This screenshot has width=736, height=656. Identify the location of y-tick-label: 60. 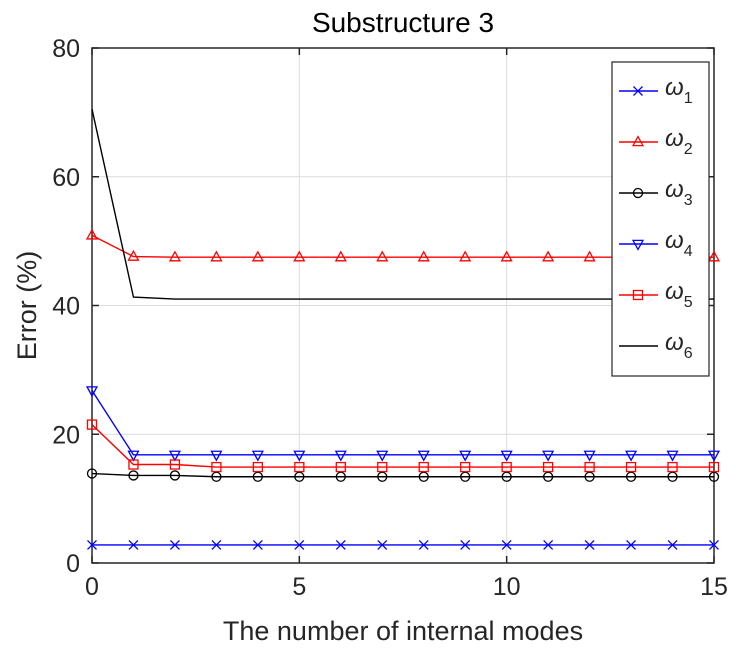
(66, 178).